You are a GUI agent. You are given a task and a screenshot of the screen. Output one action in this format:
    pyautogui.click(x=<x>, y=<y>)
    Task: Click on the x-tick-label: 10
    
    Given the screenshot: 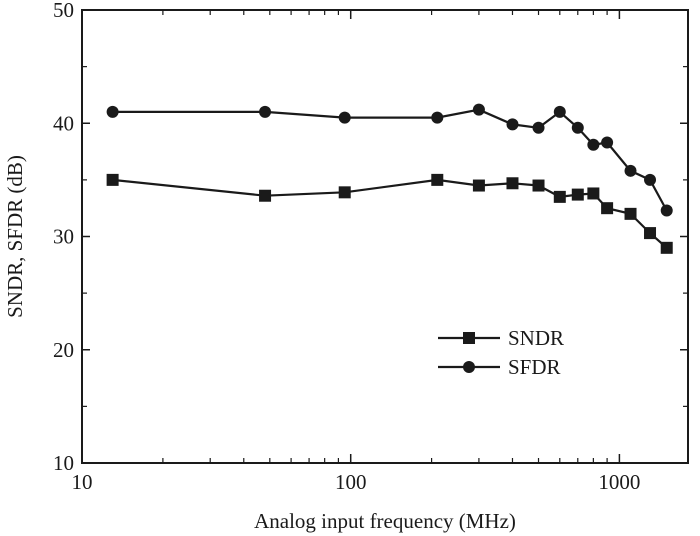 What is the action you would take?
    pyautogui.click(x=82, y=482)
    